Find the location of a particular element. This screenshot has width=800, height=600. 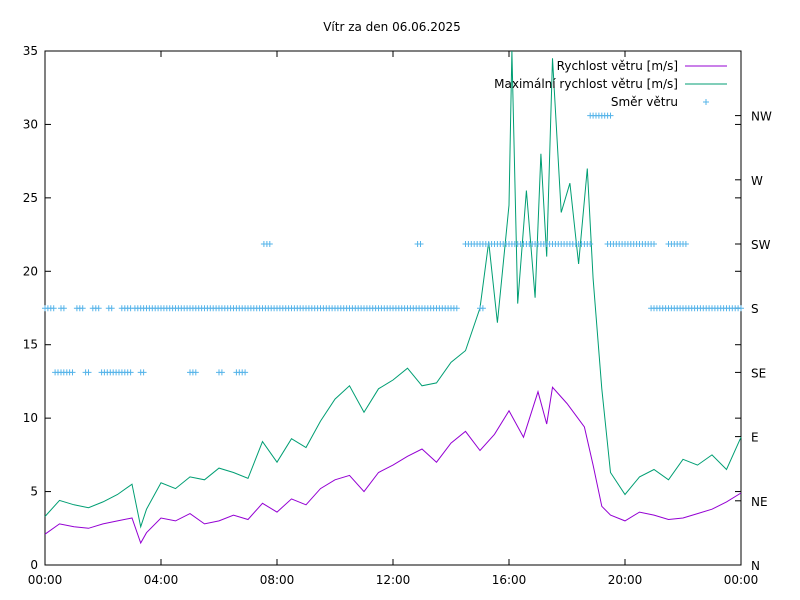

y2-tick-label: NE is located at coordinates (759, 502).